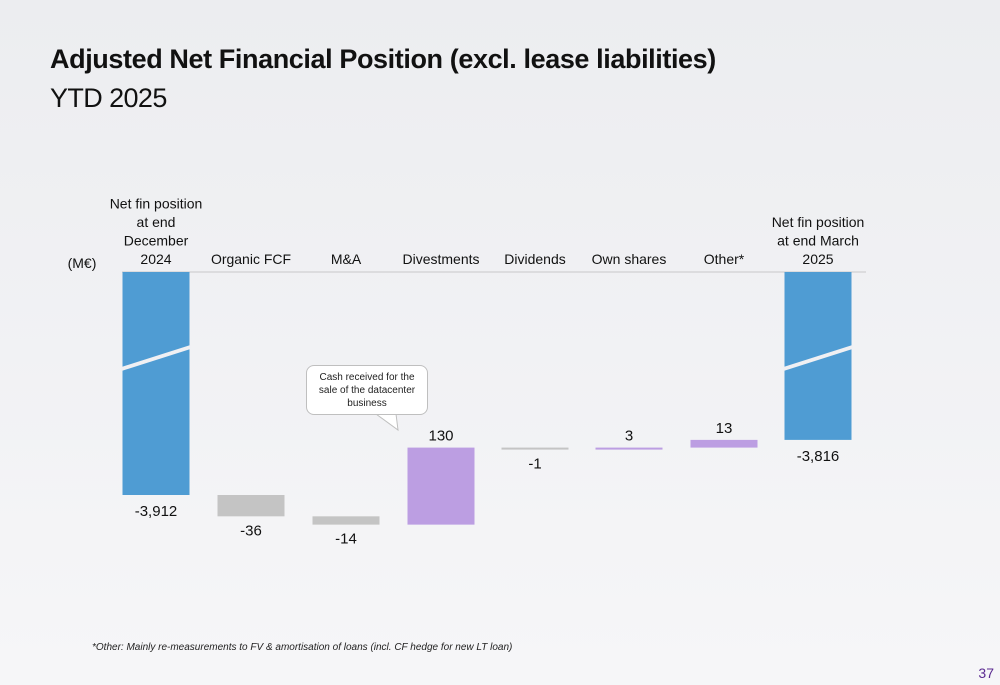 The height and width of the screenshot is (685, 1000). What do you see at coordinates (82, 263) in the screenshot?
I see `unit-label: (M€)` at bounding box center [82, 263].